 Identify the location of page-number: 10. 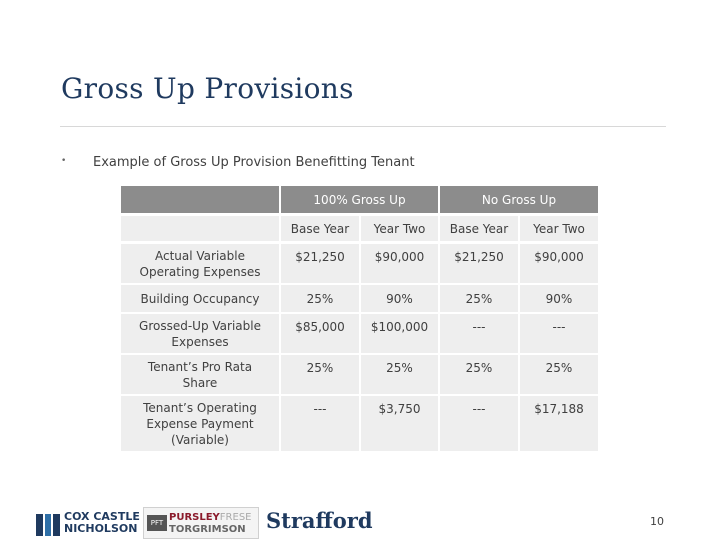
(657, 521).